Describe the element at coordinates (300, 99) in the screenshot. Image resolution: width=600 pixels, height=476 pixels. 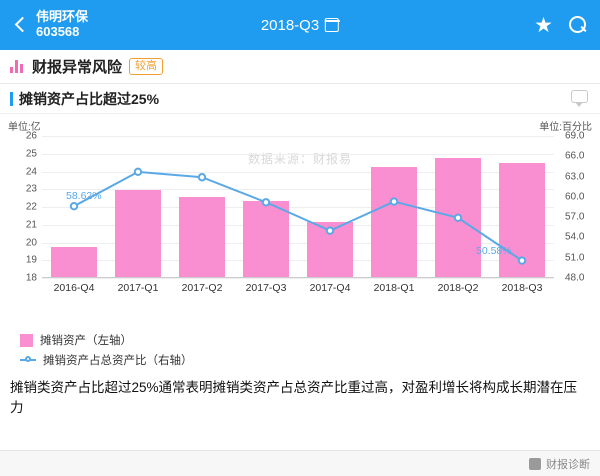
I see `section-header: 摊销资产占比超过25%` at that location.